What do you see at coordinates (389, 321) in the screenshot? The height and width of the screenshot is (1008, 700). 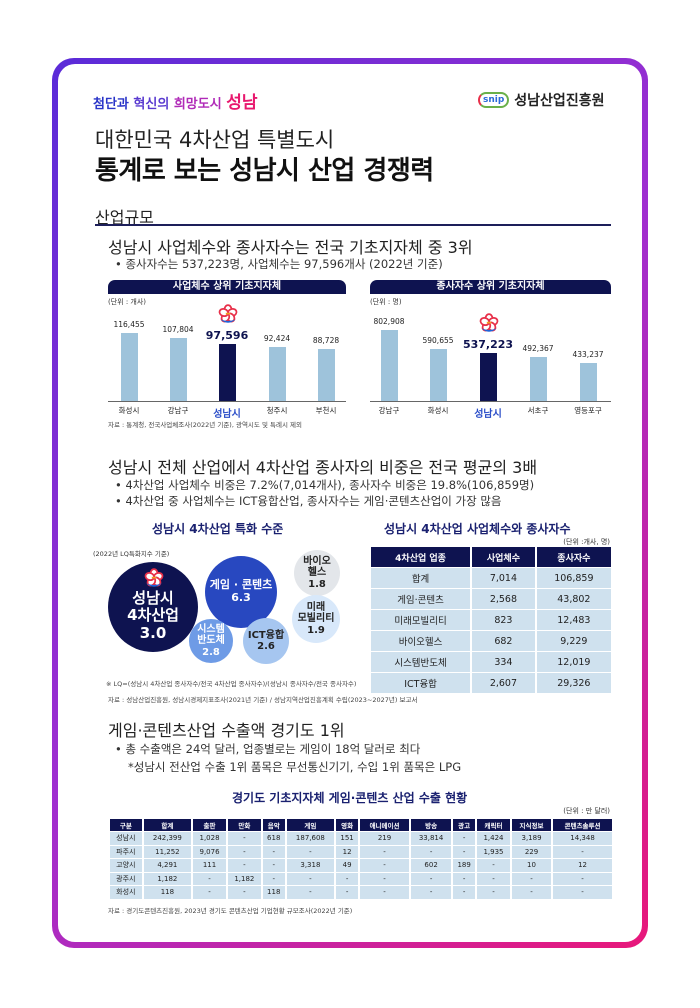 I see `bar-value-label: 802,908` at bounding box center [389, 321].